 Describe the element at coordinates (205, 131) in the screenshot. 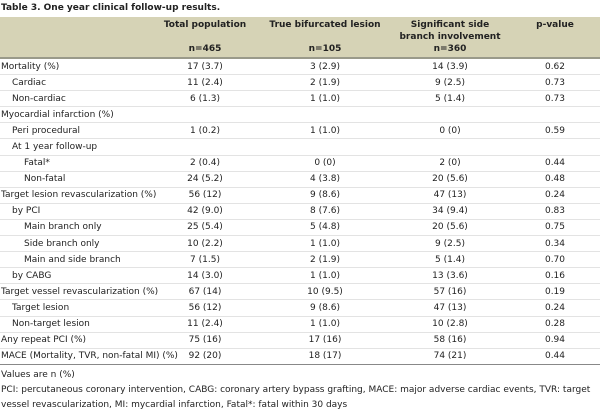

I see `row-value: 1 (0.2)` at that location.